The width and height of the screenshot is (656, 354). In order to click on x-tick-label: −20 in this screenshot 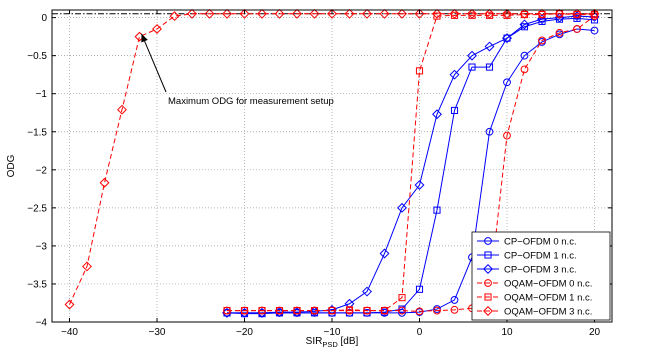, I will do `click(244, 332)`.